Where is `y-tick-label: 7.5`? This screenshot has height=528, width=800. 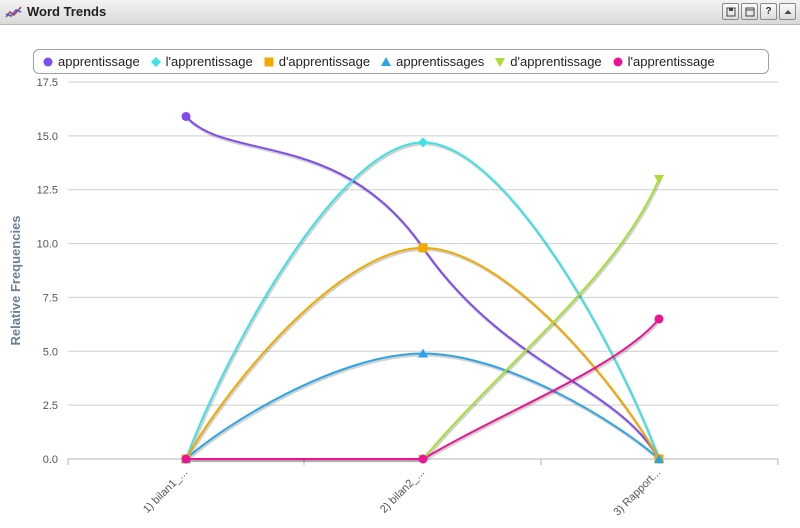 y-tick-label: 7.5 is located at coordinates (50, 298).